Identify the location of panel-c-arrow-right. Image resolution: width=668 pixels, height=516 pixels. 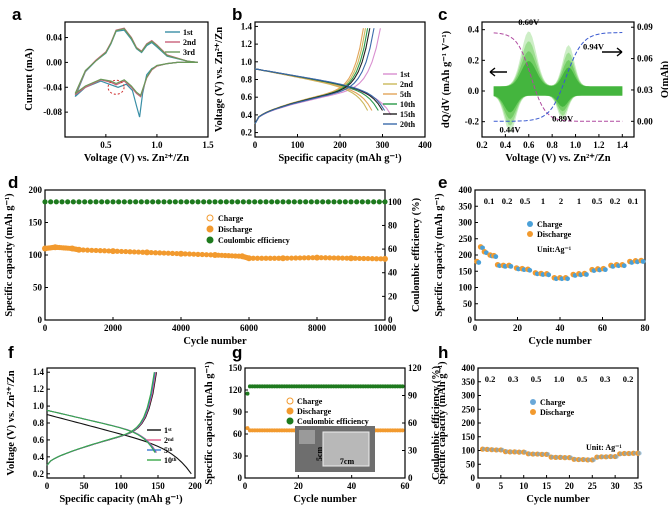
(612, 52).